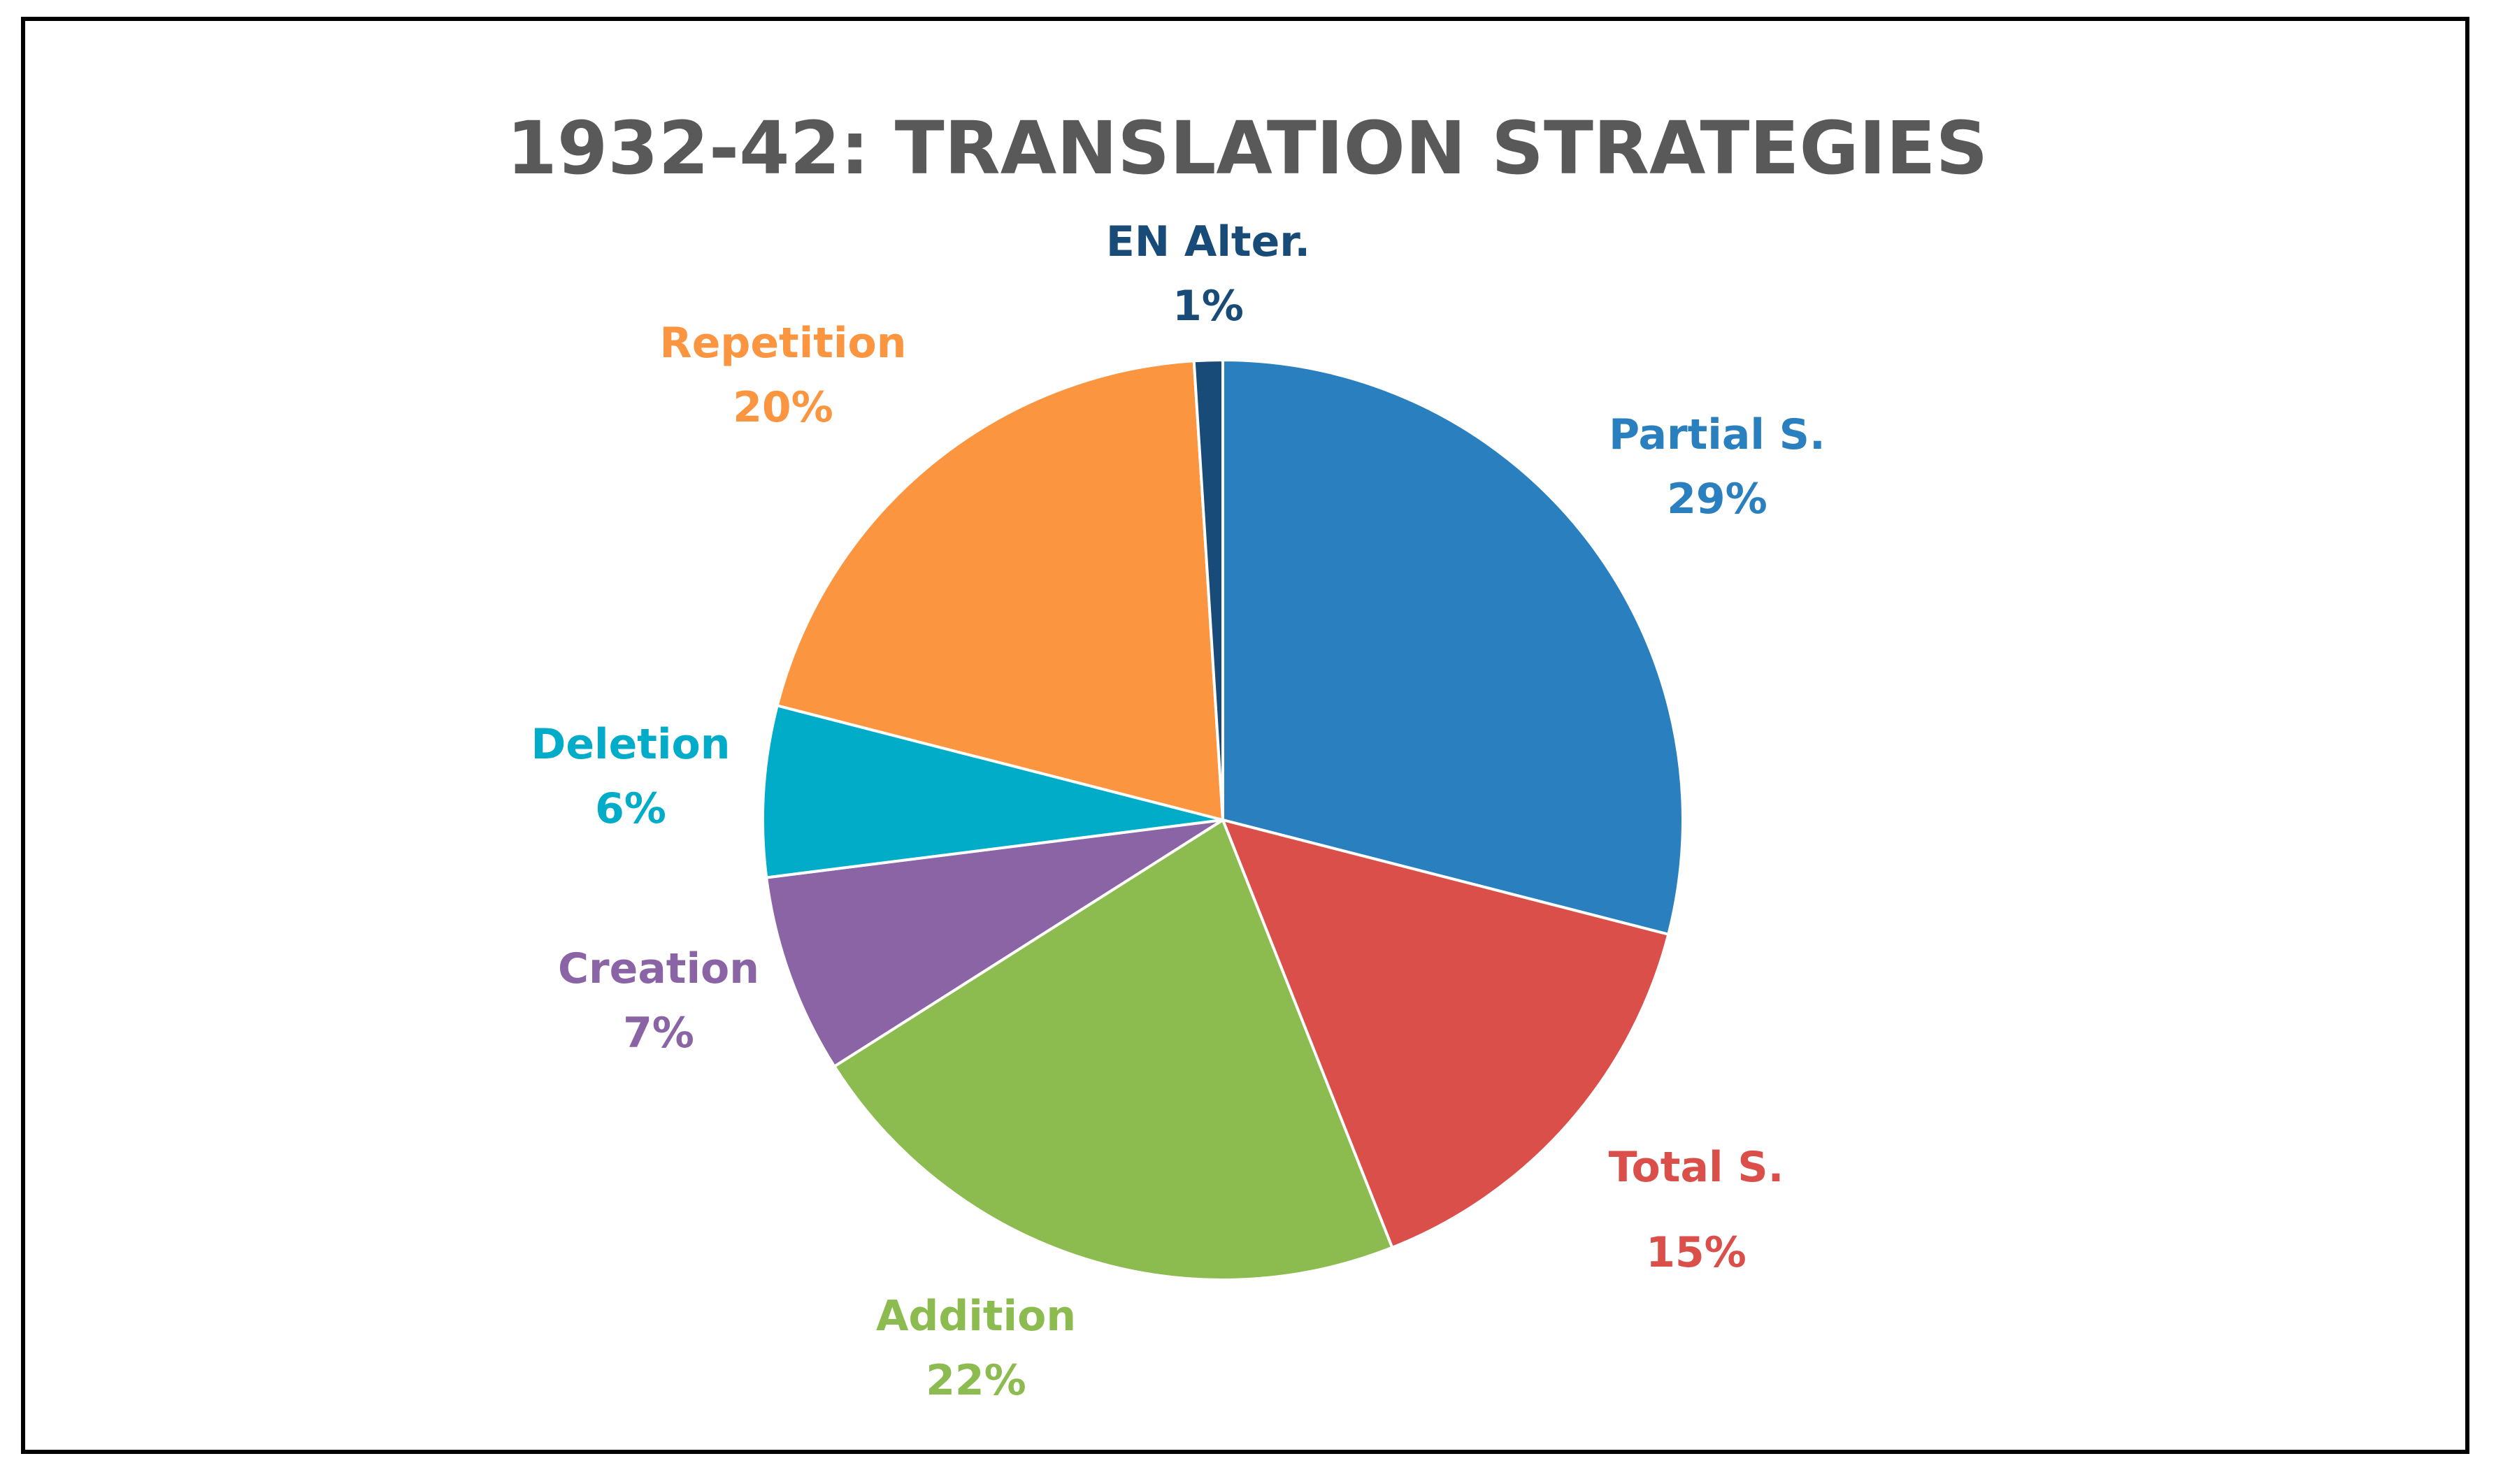 The width and height of the screenshot is (2496, 1484). I want to click on pie-slice-deletion, so click(992, 791).